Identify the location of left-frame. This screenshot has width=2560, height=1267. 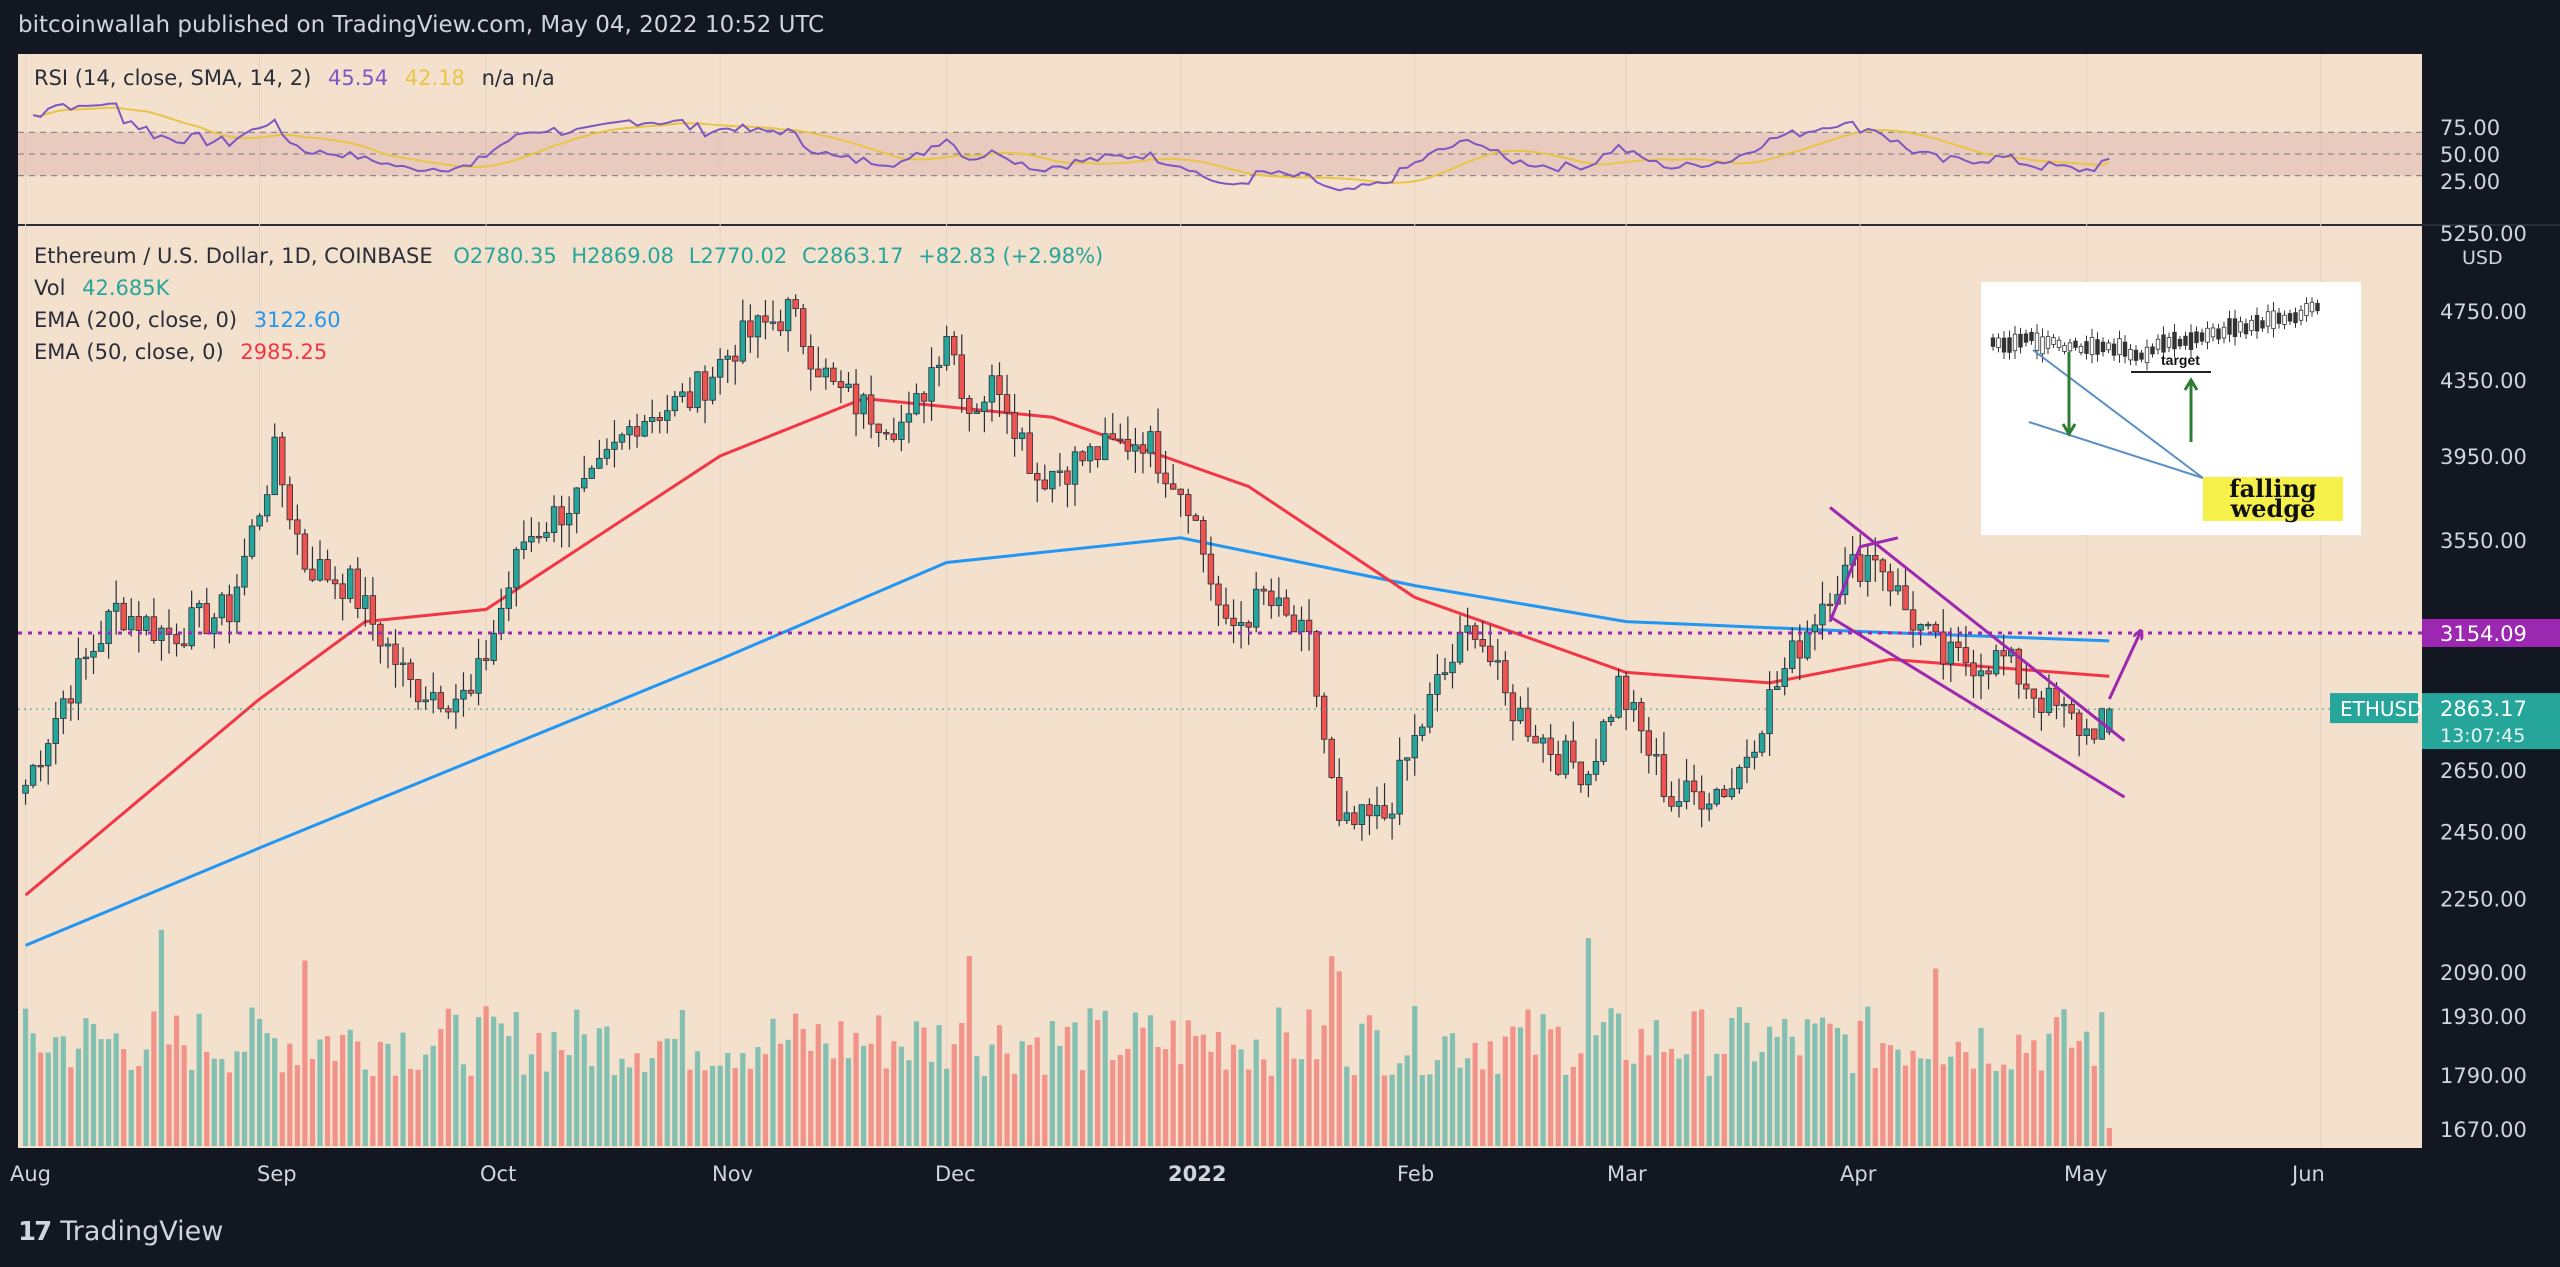
(9, 601).